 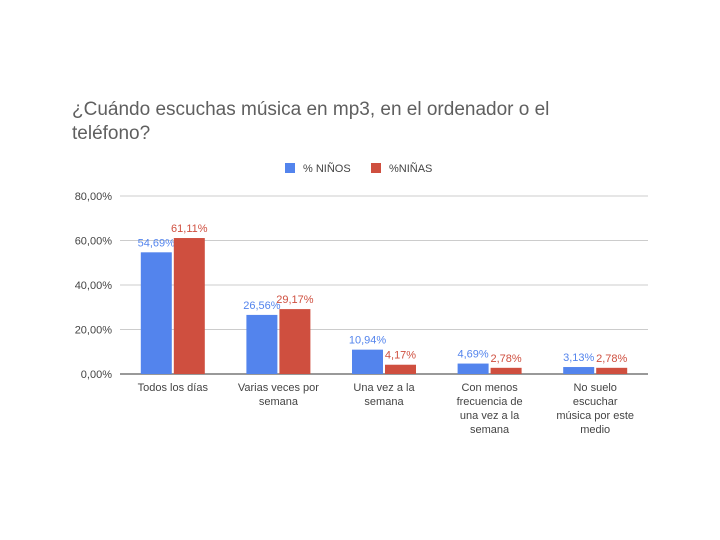 What do you see at coordinates (278, 388) in the screenshot?
I see `x-tick-label: Varias veces por` at bounding box center [278, 388].